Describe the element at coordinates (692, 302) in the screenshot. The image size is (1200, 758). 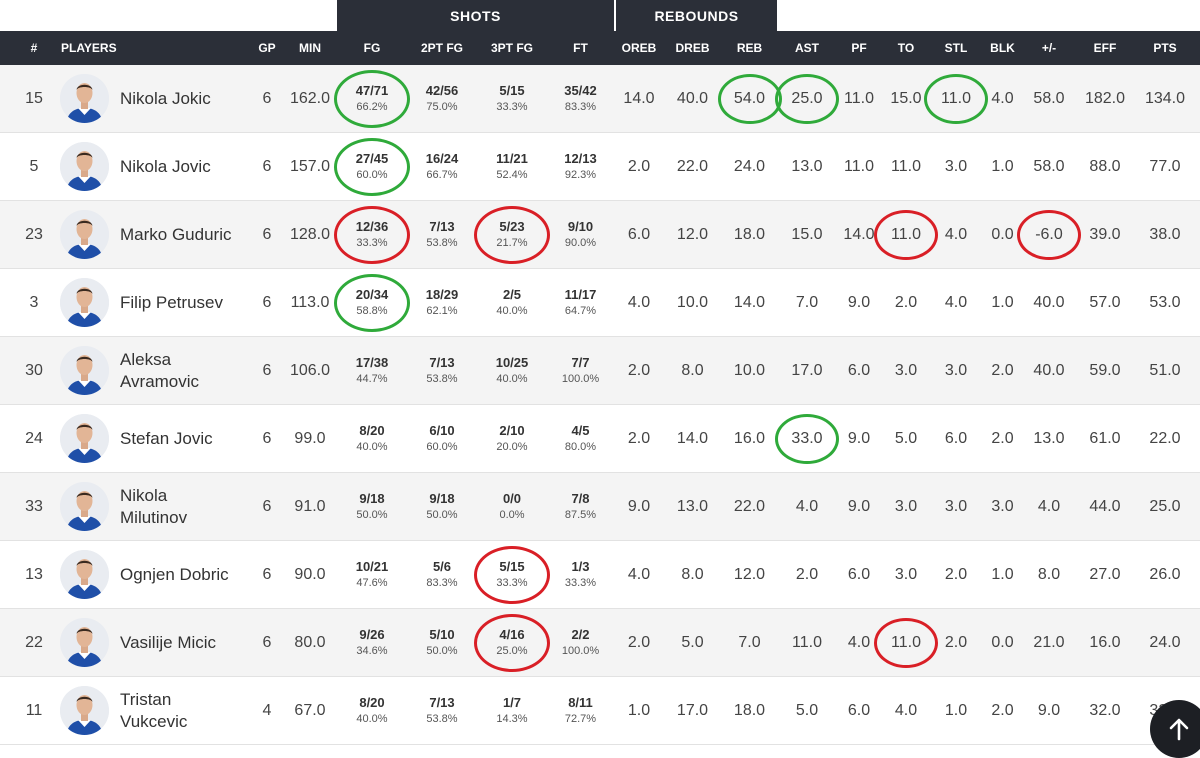
I see `cell-dreb: 10.0` at that location.